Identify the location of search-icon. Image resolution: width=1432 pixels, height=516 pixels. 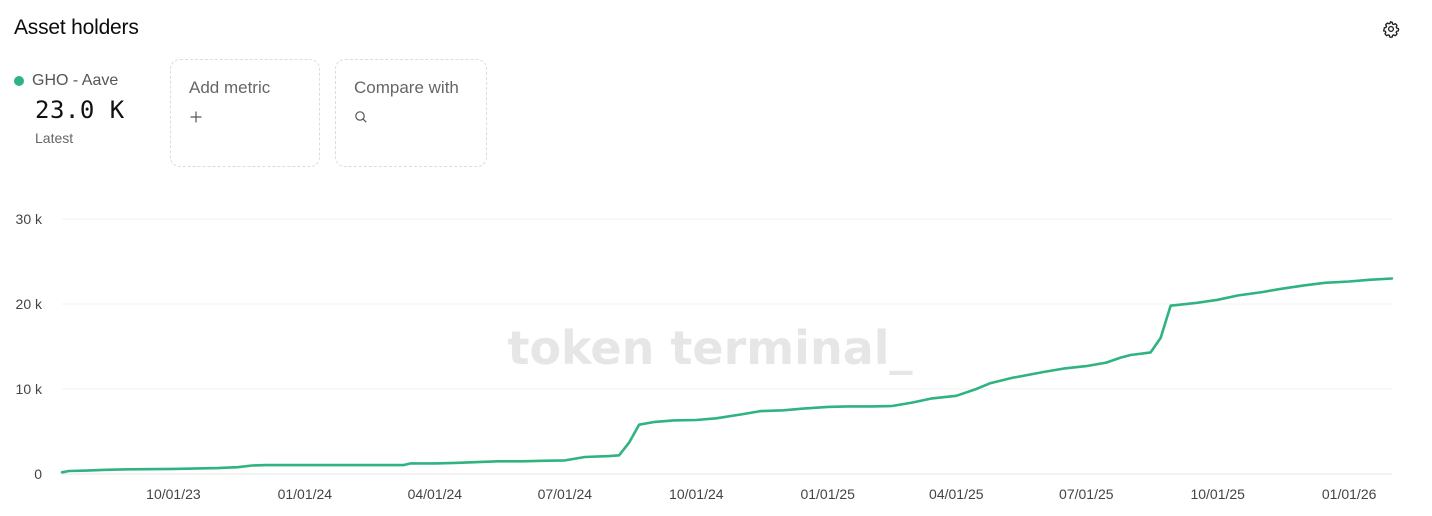
(361, 117).